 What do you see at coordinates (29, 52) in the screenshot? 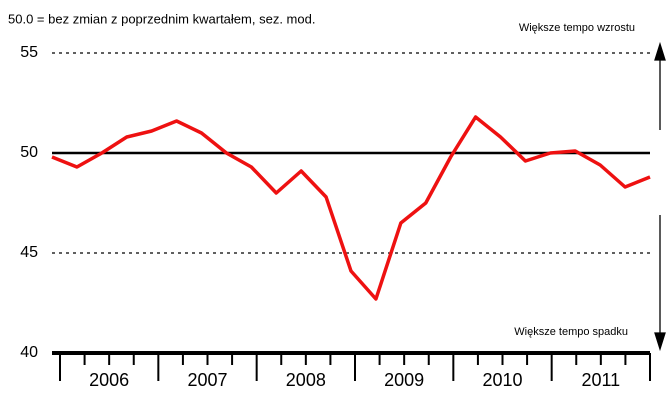
I see `y-tick-label: 55` at bounding box center [29, 52].